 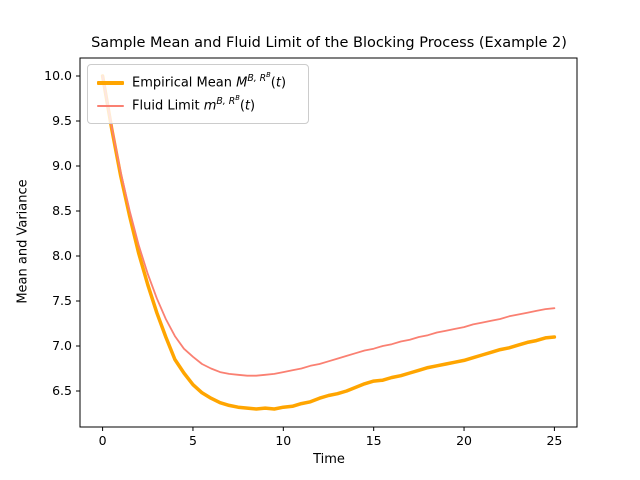 What do you see at coordinates (23, 241) in the screenshot?
I see `y-axis-label: Mean and Variance` at bounding box center [23, 241].